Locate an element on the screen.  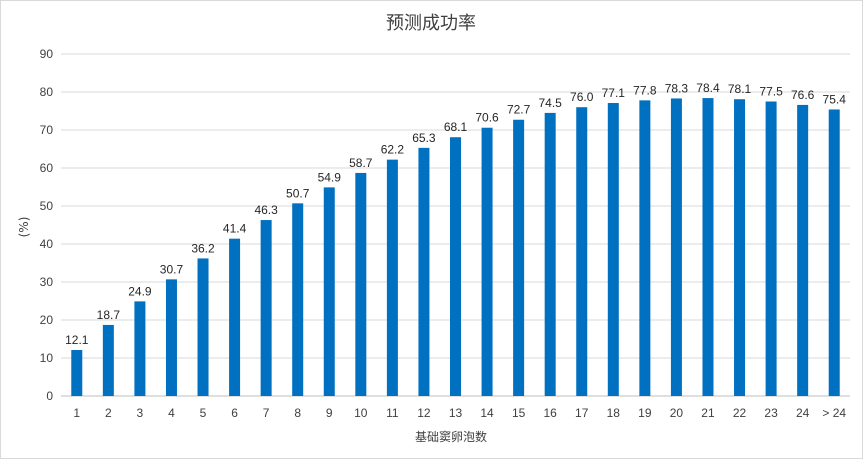
x-tick-label: 2 is located at coordinates (108, 413).